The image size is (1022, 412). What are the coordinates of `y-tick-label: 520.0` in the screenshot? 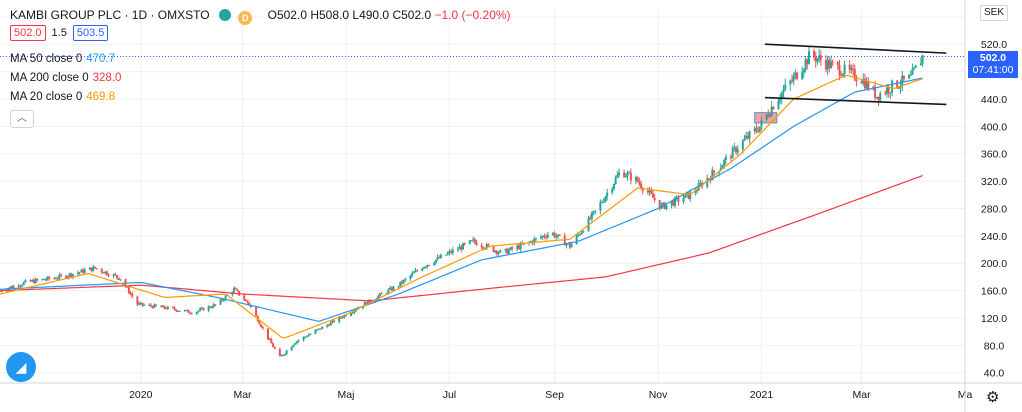 It's located at (994, 45).